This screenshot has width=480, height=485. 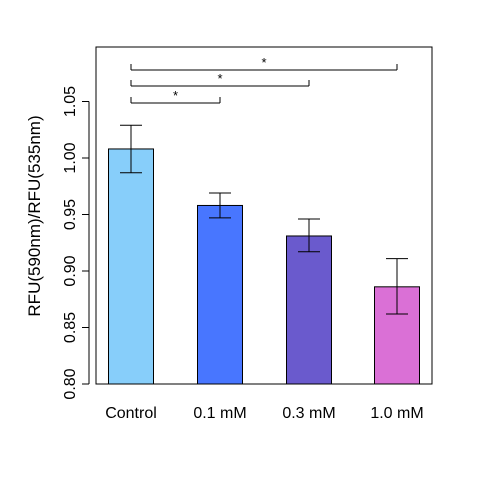 I want to click on significance-bracket-2: *, so click(x=264, y=63).